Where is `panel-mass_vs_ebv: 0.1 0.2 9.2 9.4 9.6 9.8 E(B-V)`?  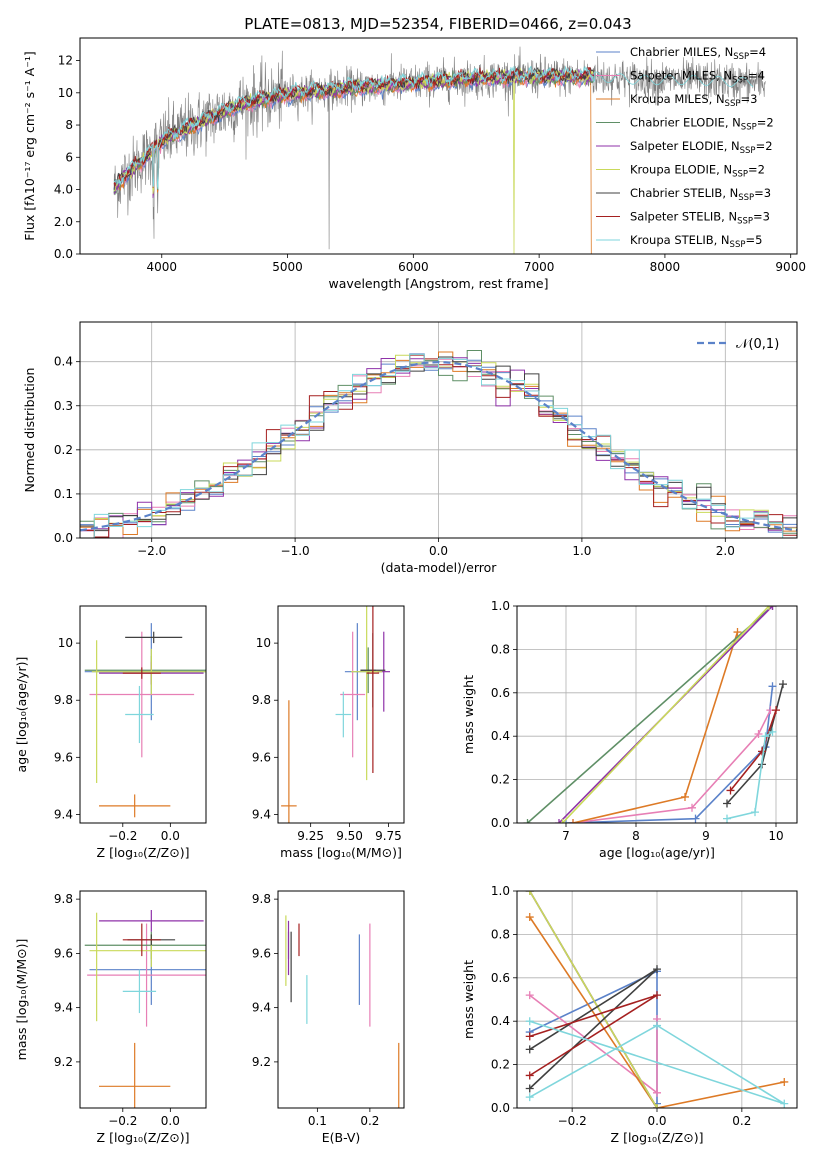
panel-mass_vs_ebv: 0.1 0.2 9.2 9.4 9.6 9.8 E(B-V) is located at coordinates (328, 1017).